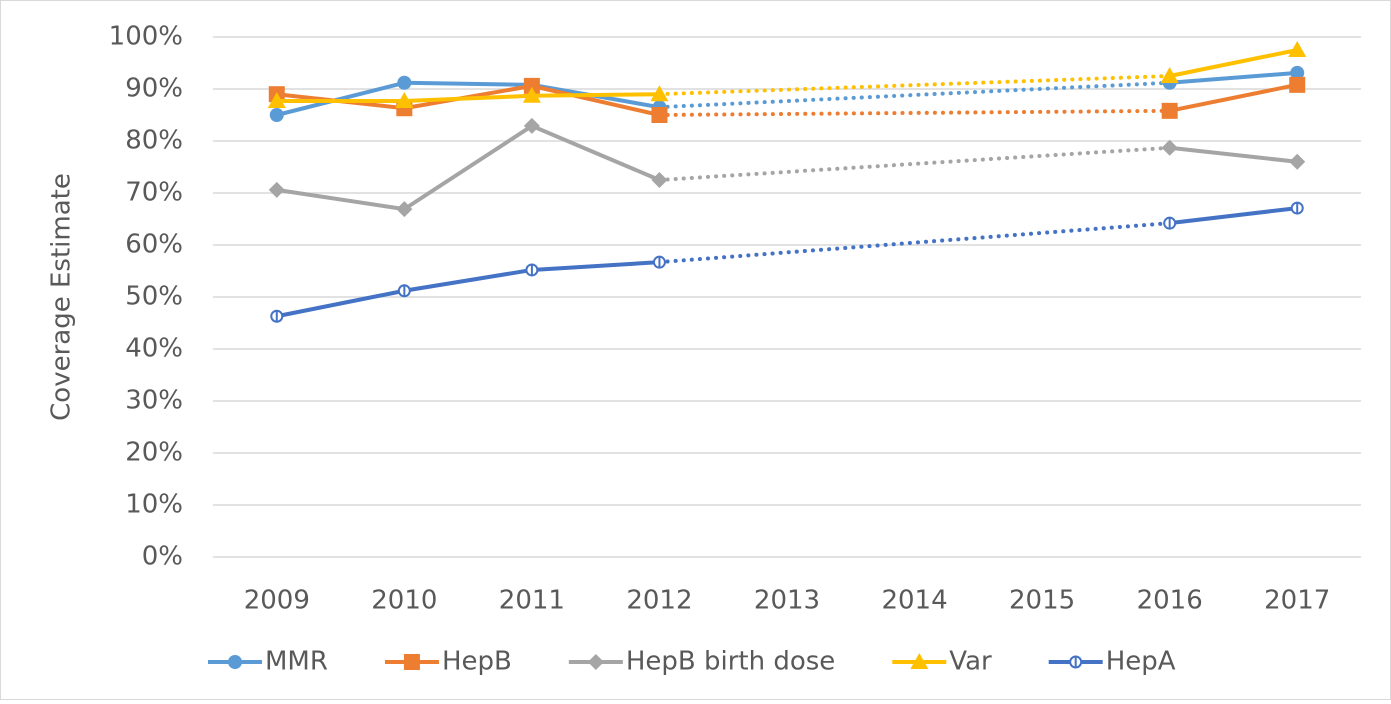  Describe the element at coordinates (787, 601) in the screenshot. I see `x-tick-label: 2013` at that location.